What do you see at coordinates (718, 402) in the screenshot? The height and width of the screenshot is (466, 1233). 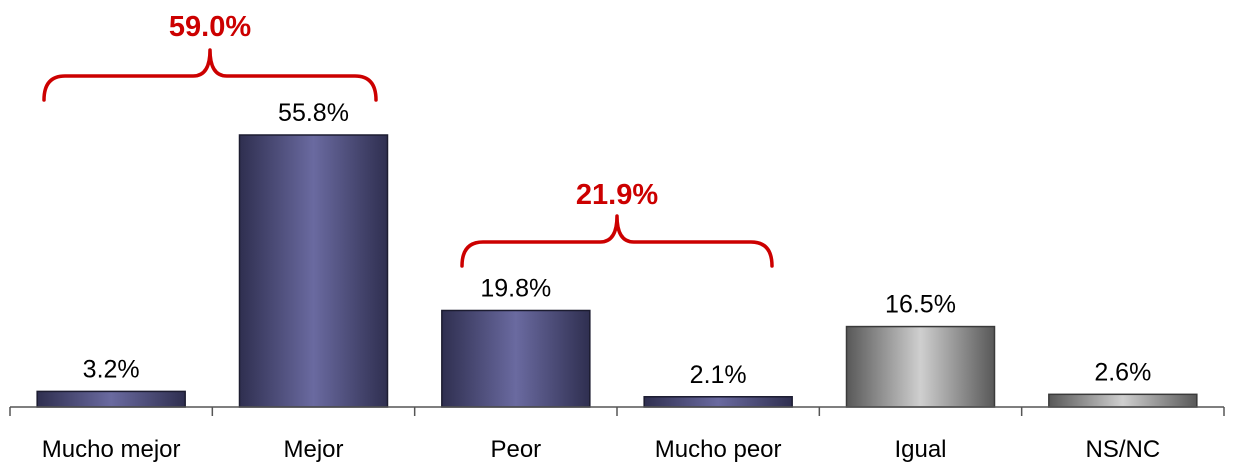 I see `bar-mucho-peor` at bounding box center [718, 402].